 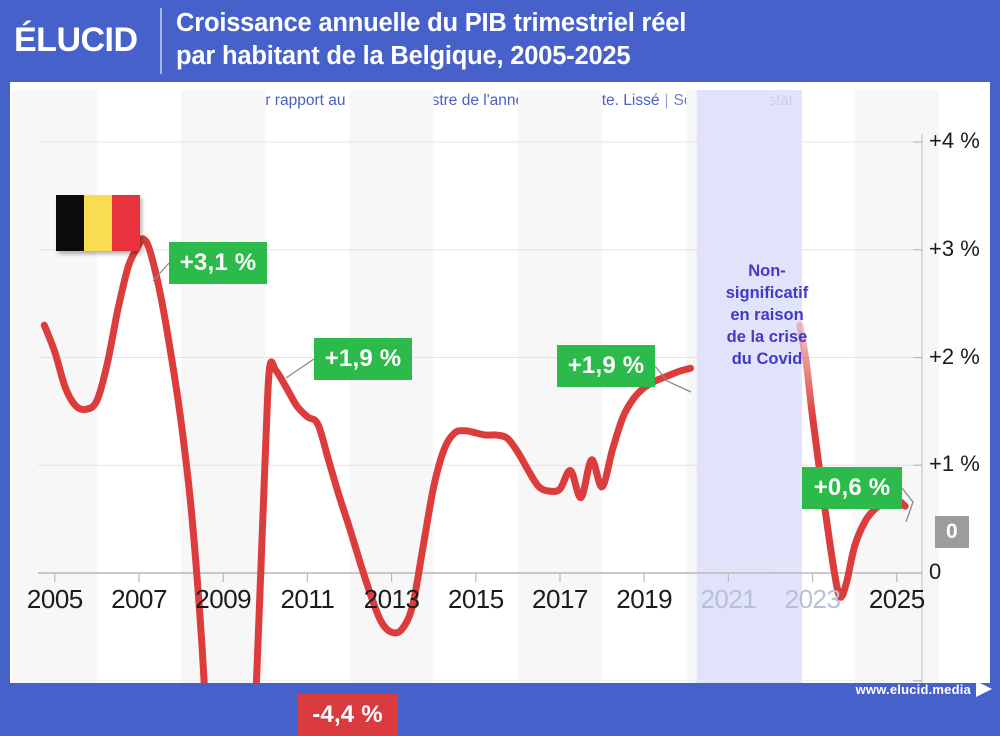 I want to click on covid-band, so click(x=749, y=386).